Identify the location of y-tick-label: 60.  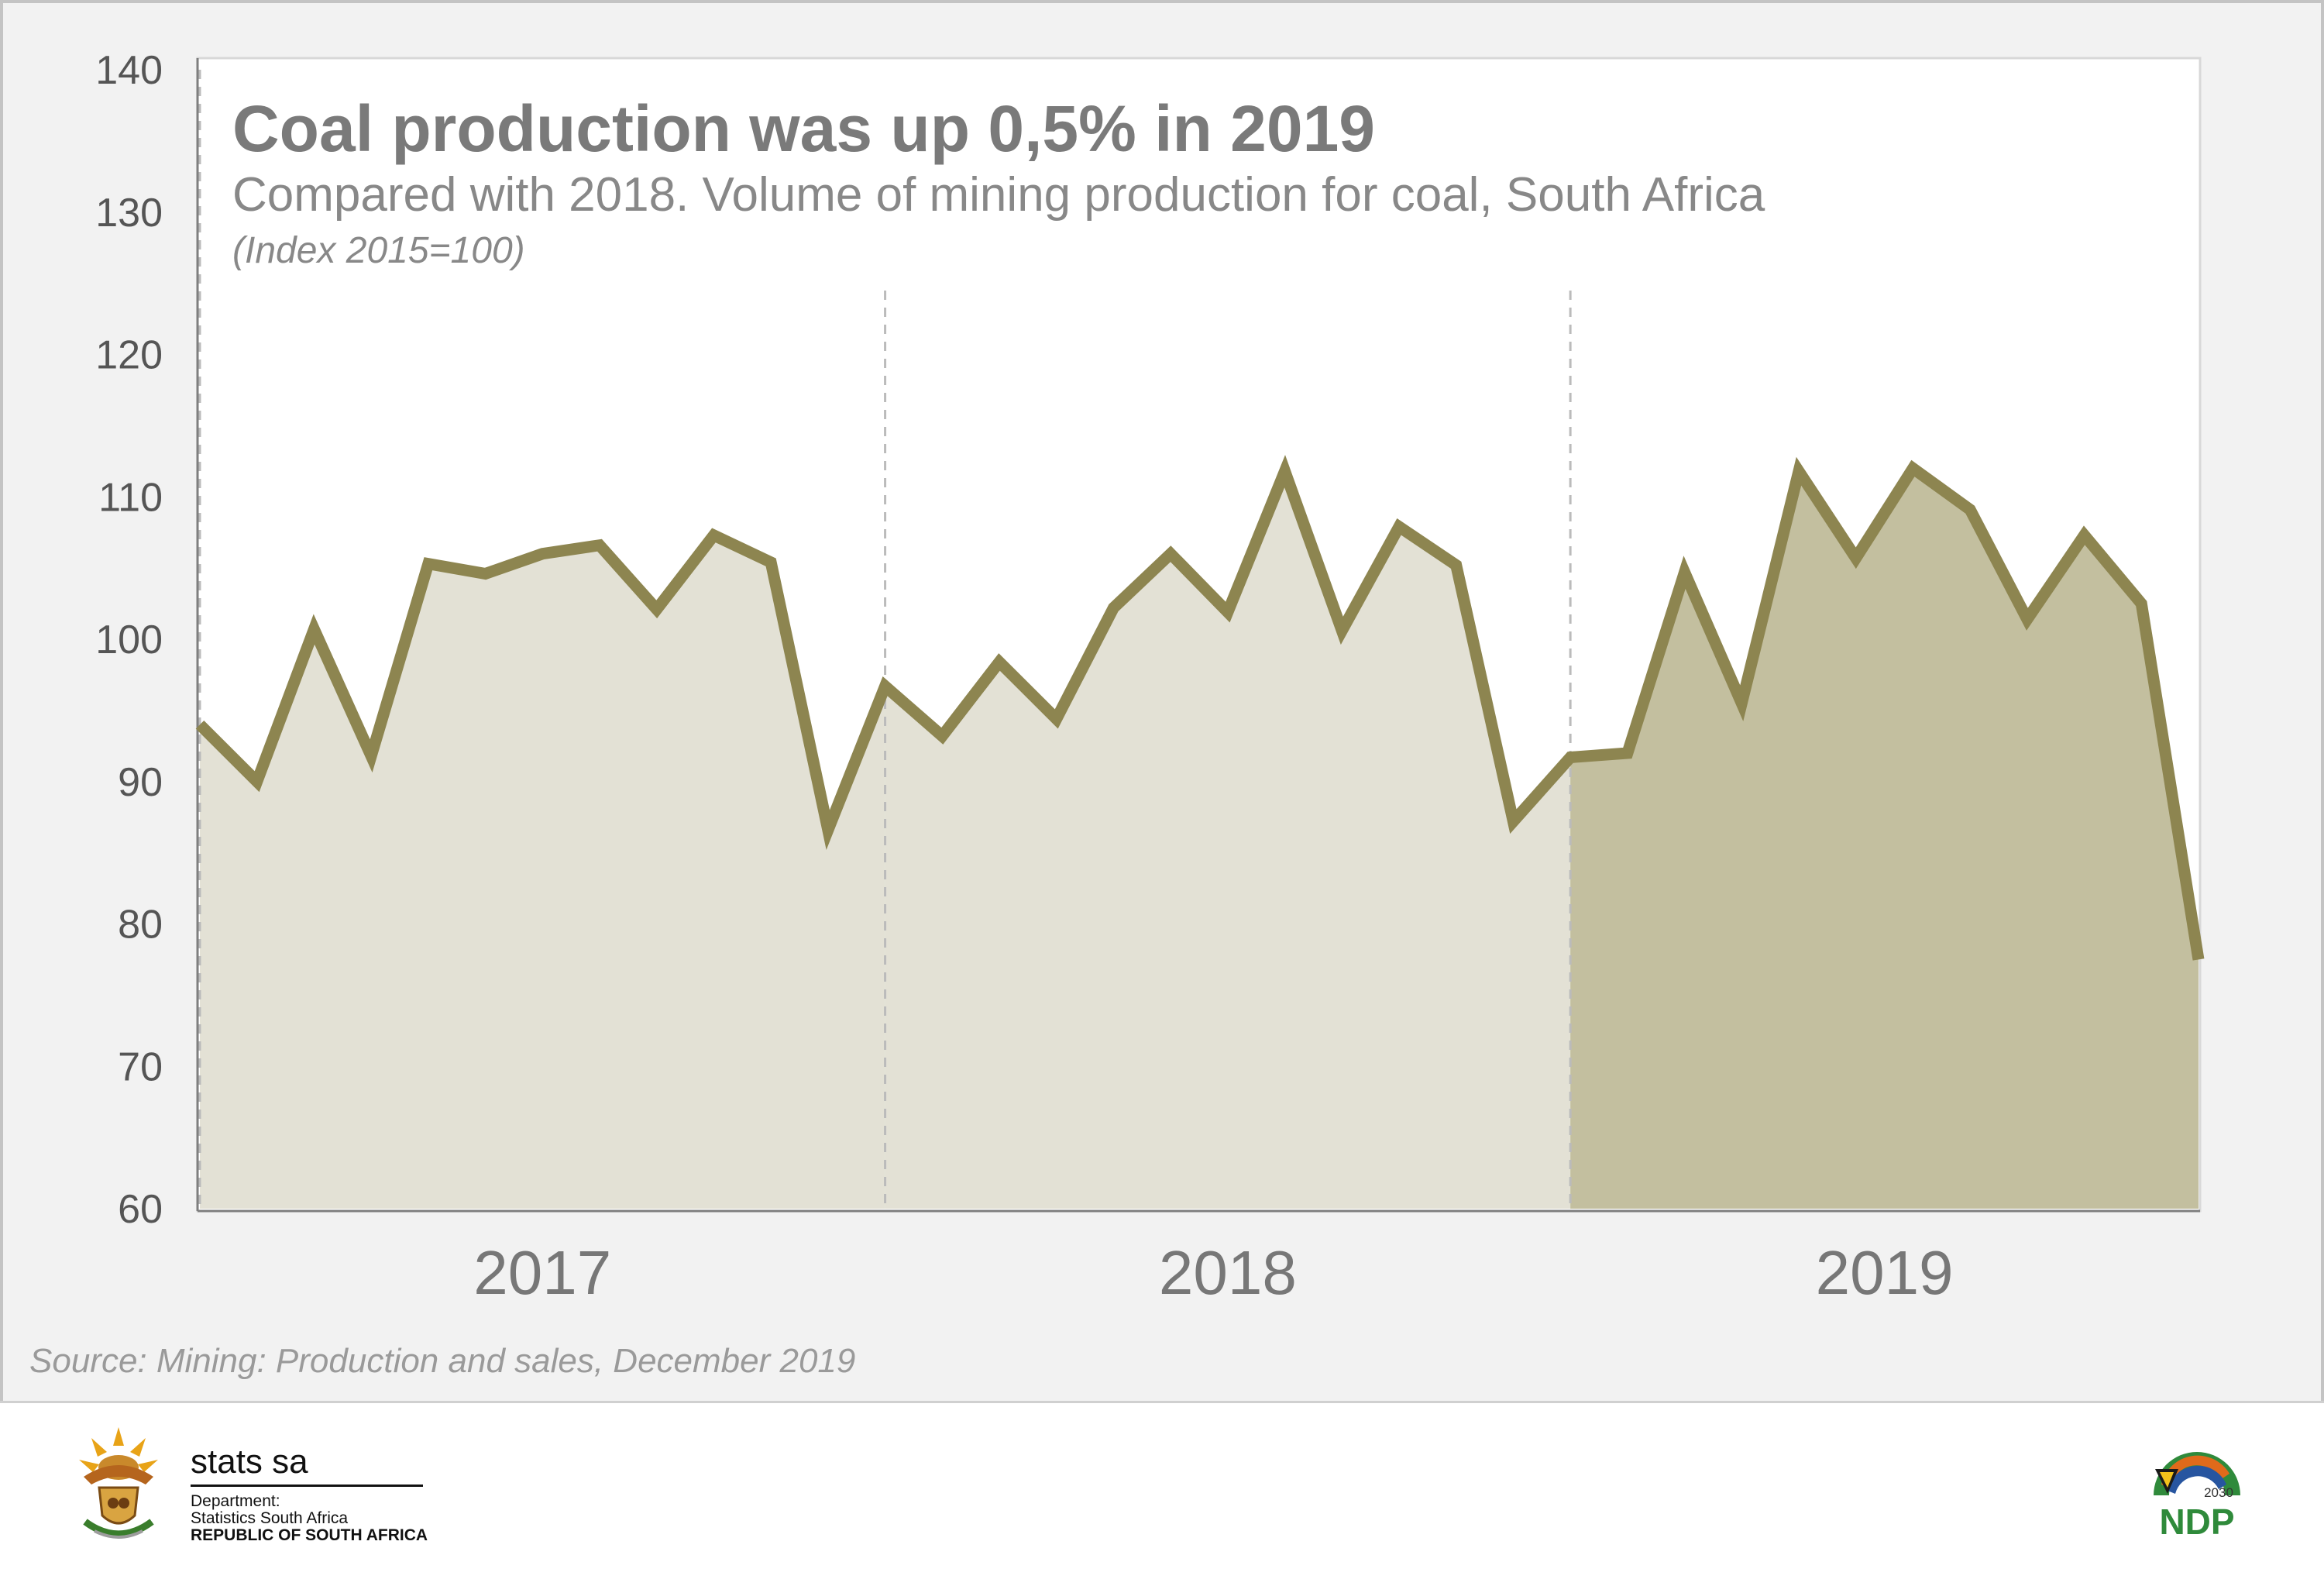
(140, 1210).